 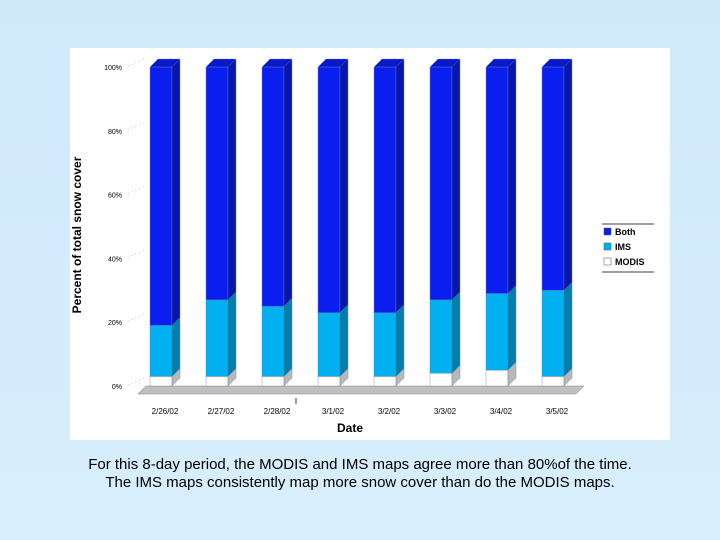 I want to click on x-tick-label: 3/1/02, so click(x=333, y=411).